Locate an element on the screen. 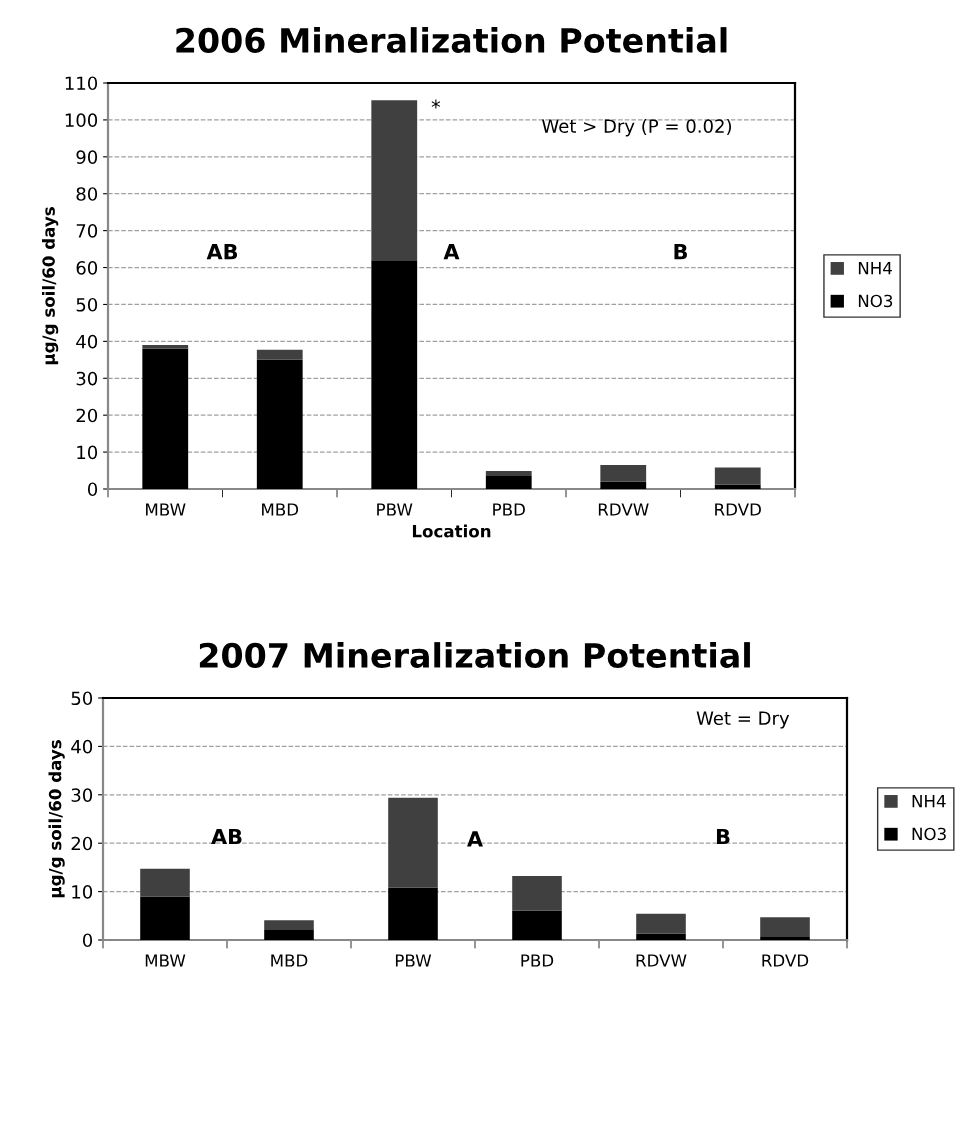 This screenshot has width=963, height=1141. y-tick-label: 110 is located at coordinates (81, 83).